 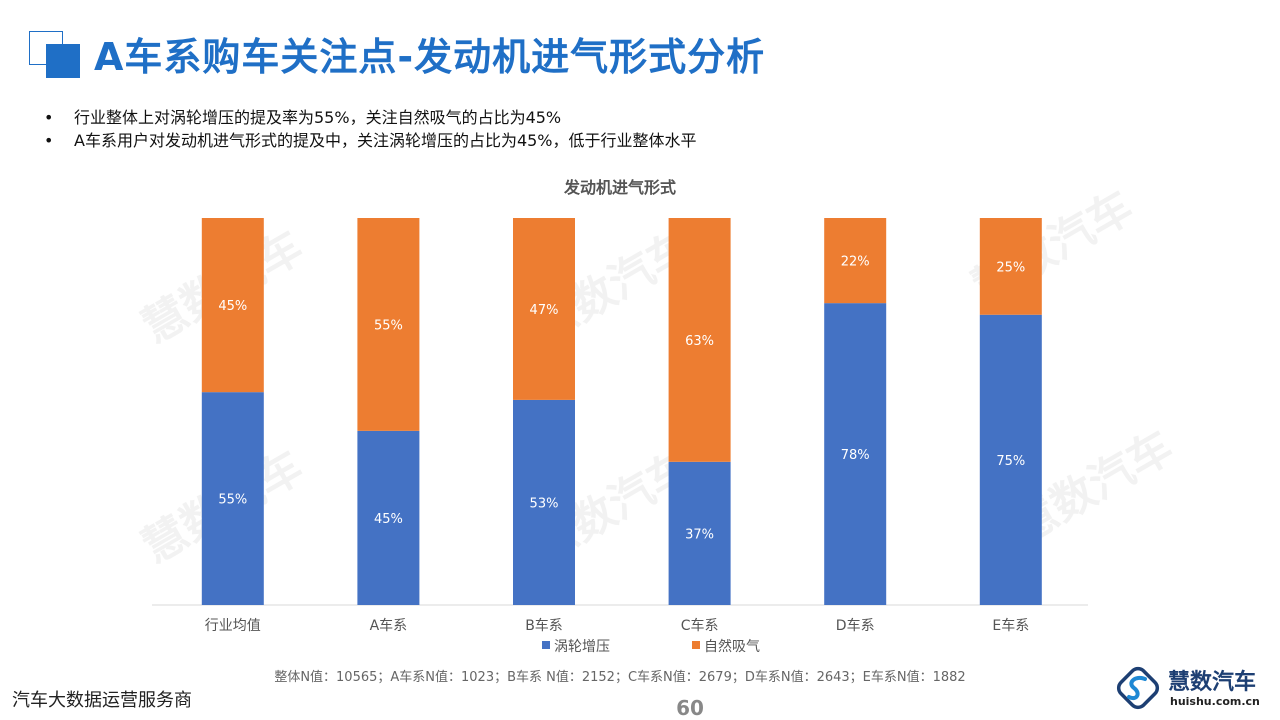 I want to click on data-label: 75%, so click(x=1010, y=461).